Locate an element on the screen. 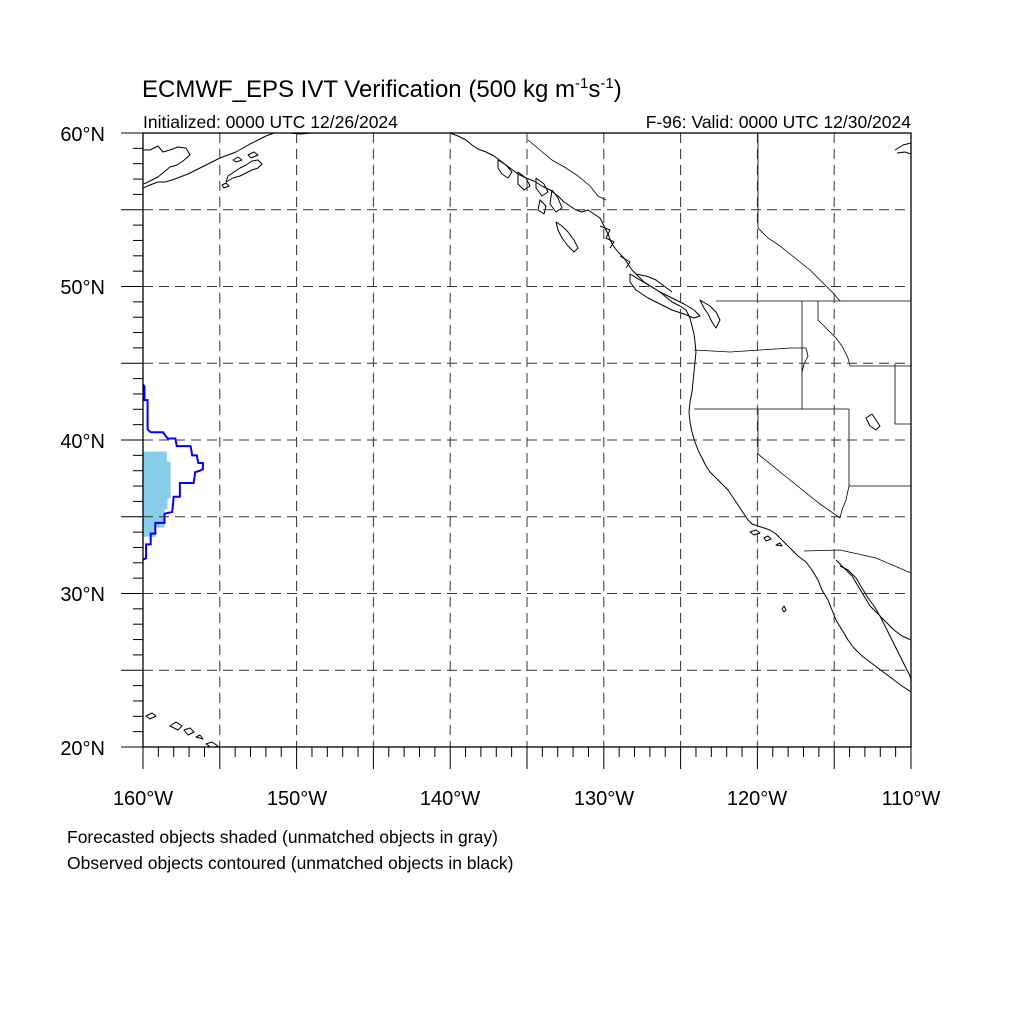 This screenshot has height=1024, width=1024. alberta-bc-border is located at coordinates (799, 217).